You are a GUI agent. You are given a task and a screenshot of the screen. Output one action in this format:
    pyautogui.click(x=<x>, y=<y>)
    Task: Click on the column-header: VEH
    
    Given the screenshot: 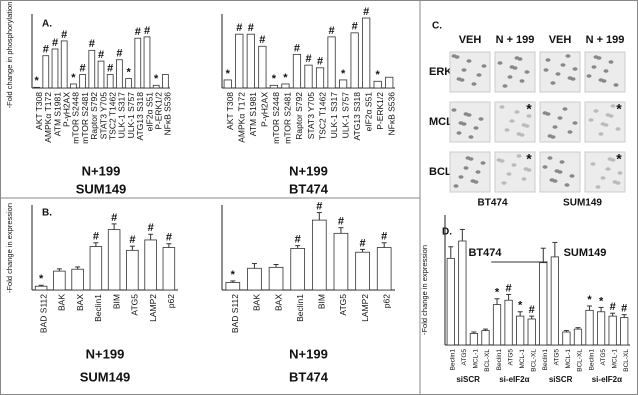 What is the action you would take?
    pyautogui.click(x=560, y=40)
    